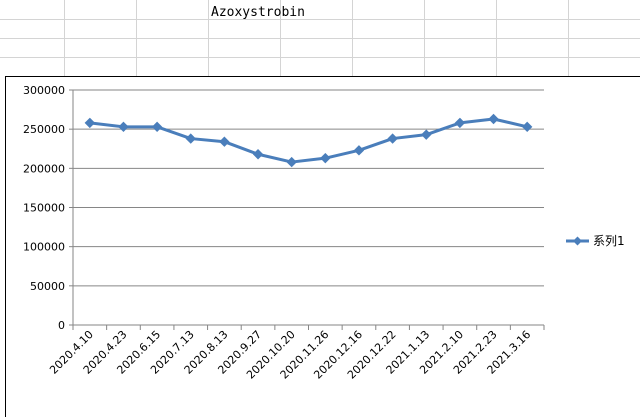  I want to click on sheet-title-cell: Azoxystrobin, so click(258, 12).